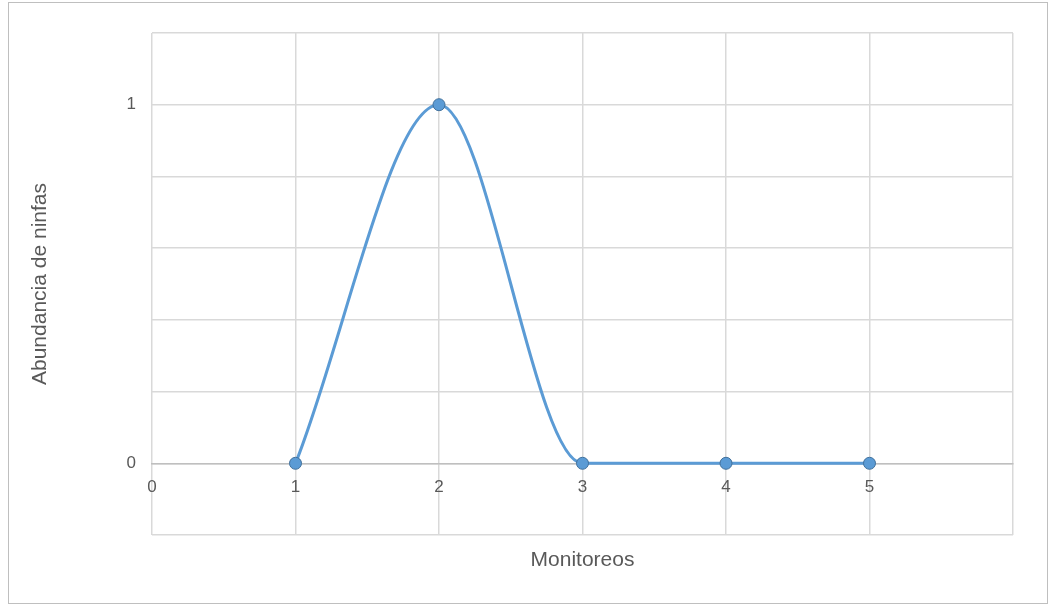 Image resolution: width=1049 pixels, height=605 pixels. I want to click on y-axis-title: Abundancia de ninfas, so click(38, 284).